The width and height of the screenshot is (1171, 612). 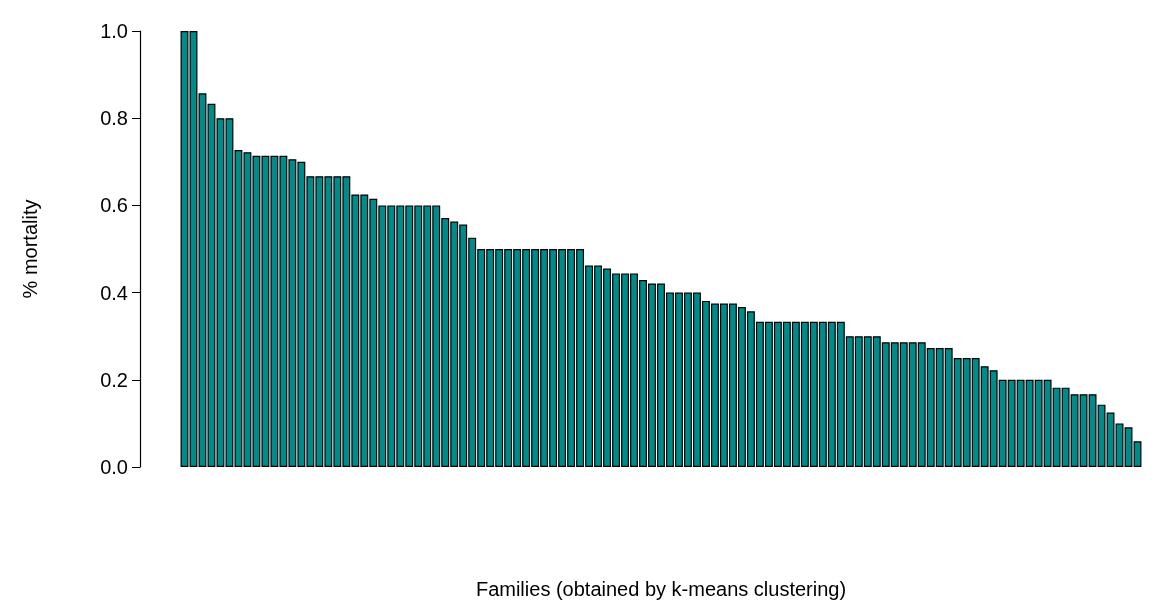 What do you see at coordinates (114, 205) in the screenshot?
I see `y-tick-label: 0.6` at bounding box center [114, 205].